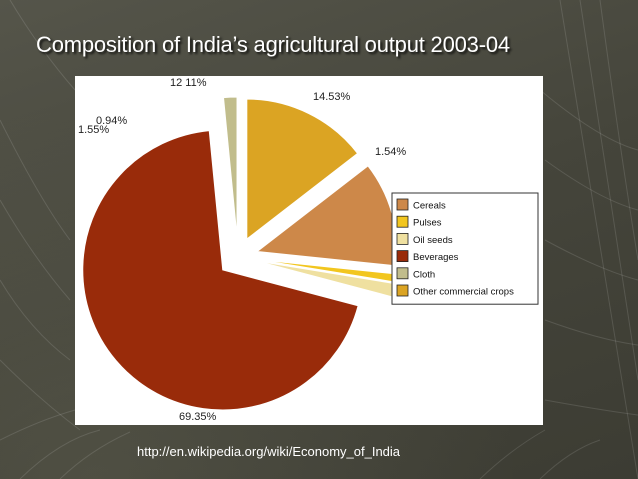 The width and height of the screenshot is (638, 479). What do you see at coordinates (302, 169) in the screenshot?
I see `pie-slice-other-commercial-crops` at bounding box center [302, 169].